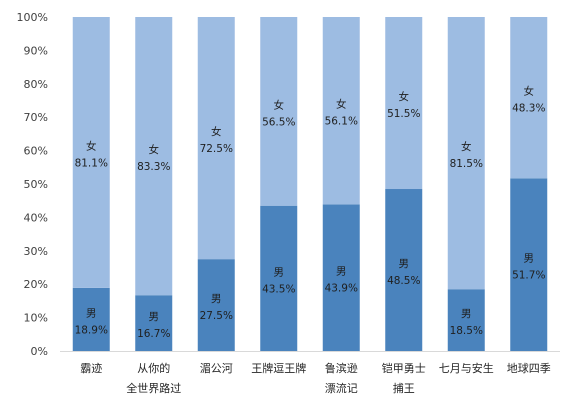  What do you see at coordinates (466, 164) in the screenshot?
I see `segment-value-label: 81.5%` at bounding box center [466, 164].